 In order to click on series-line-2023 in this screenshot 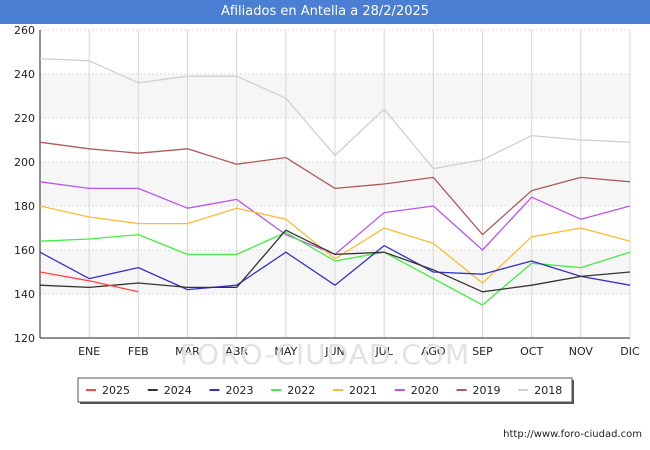, I will do `click(335, 267)`.